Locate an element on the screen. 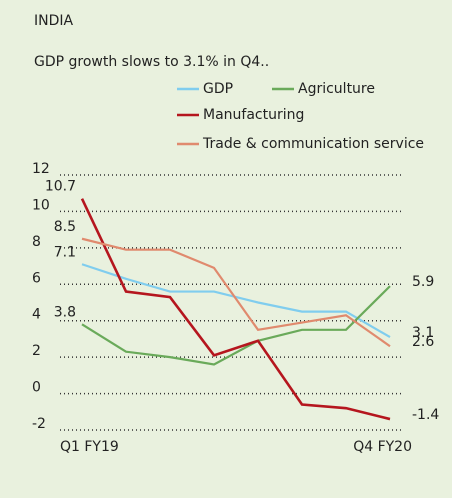 This screenshot has width=452, height=498. y-tick-label: 12 is located at coordinates (41, 169).